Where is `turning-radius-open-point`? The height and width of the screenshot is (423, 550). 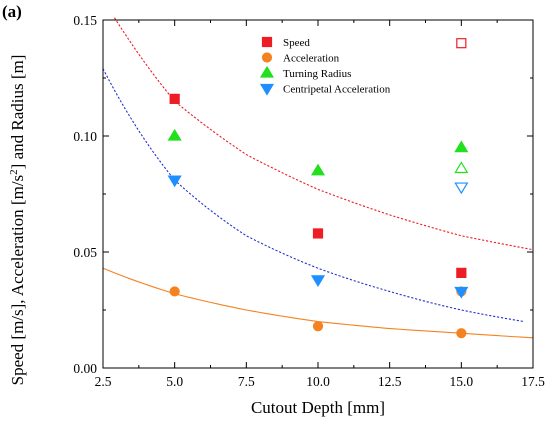 turning-radius-open-point is located at coordinates (461, 167).